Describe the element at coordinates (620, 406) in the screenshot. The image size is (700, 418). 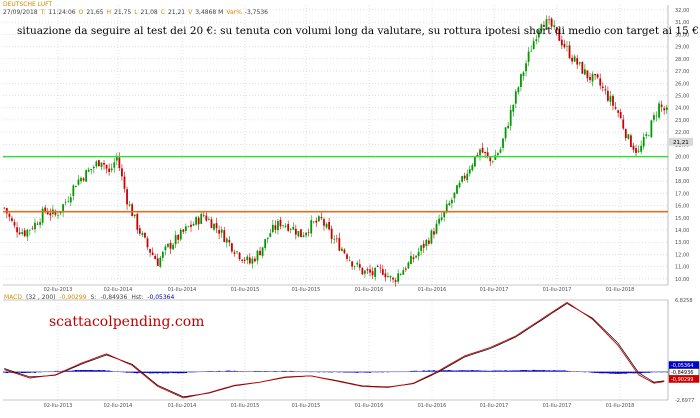
I see `macd-x-tick-label: 01-Ilu-2018` at that location.